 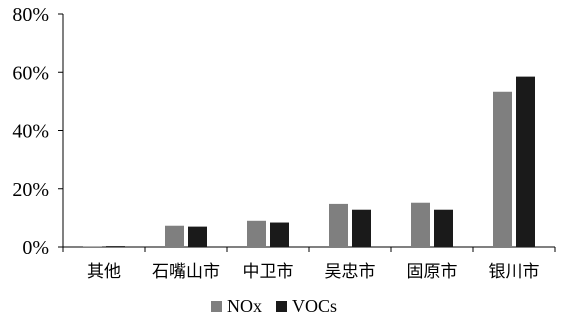 I want to click on y-tick-label: 0%, so click(x=35, y=248).